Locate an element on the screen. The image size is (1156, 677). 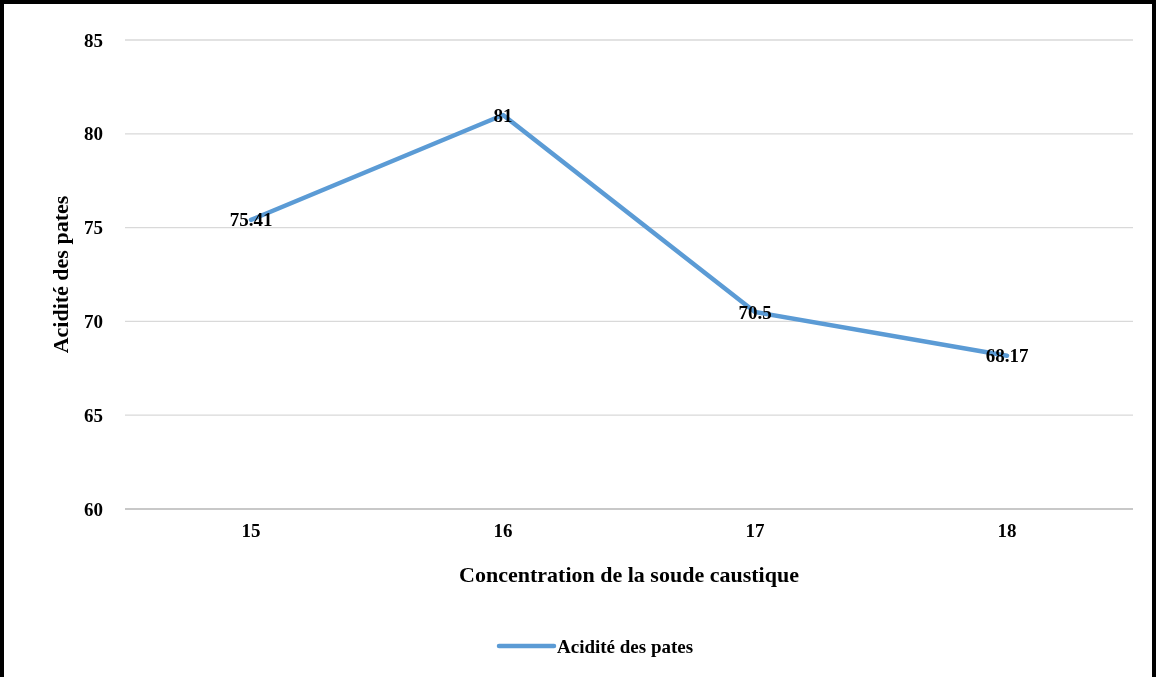
y-tick-label: 80 is located at coordinates (93, 134).